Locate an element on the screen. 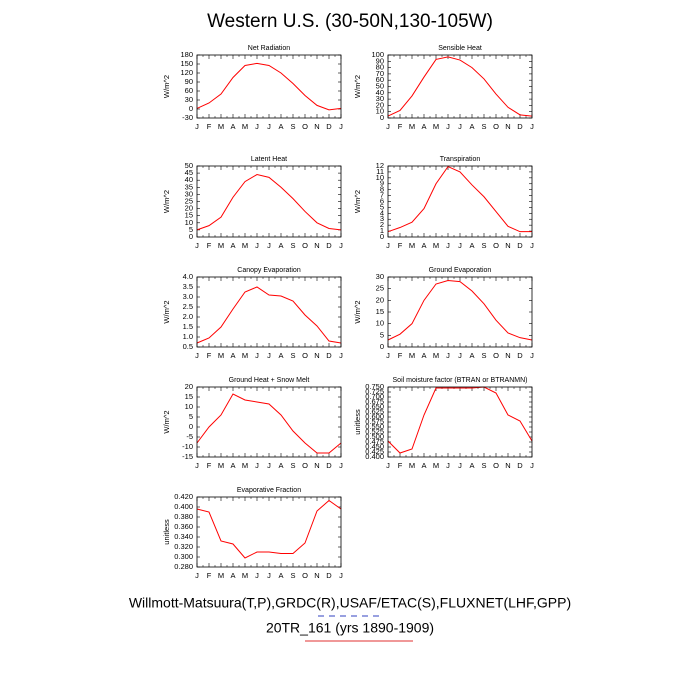  y-tick-label: 0.280 is located at coordinates (183, 566).